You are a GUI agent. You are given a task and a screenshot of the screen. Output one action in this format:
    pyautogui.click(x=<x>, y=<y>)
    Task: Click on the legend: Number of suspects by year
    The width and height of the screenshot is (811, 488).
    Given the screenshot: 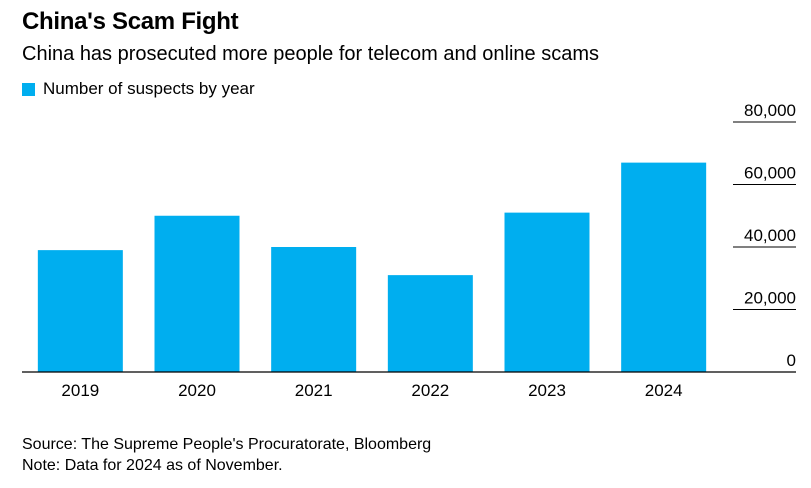 What is the action you would take?
    pyautogui.click(x=138, y=89)
    